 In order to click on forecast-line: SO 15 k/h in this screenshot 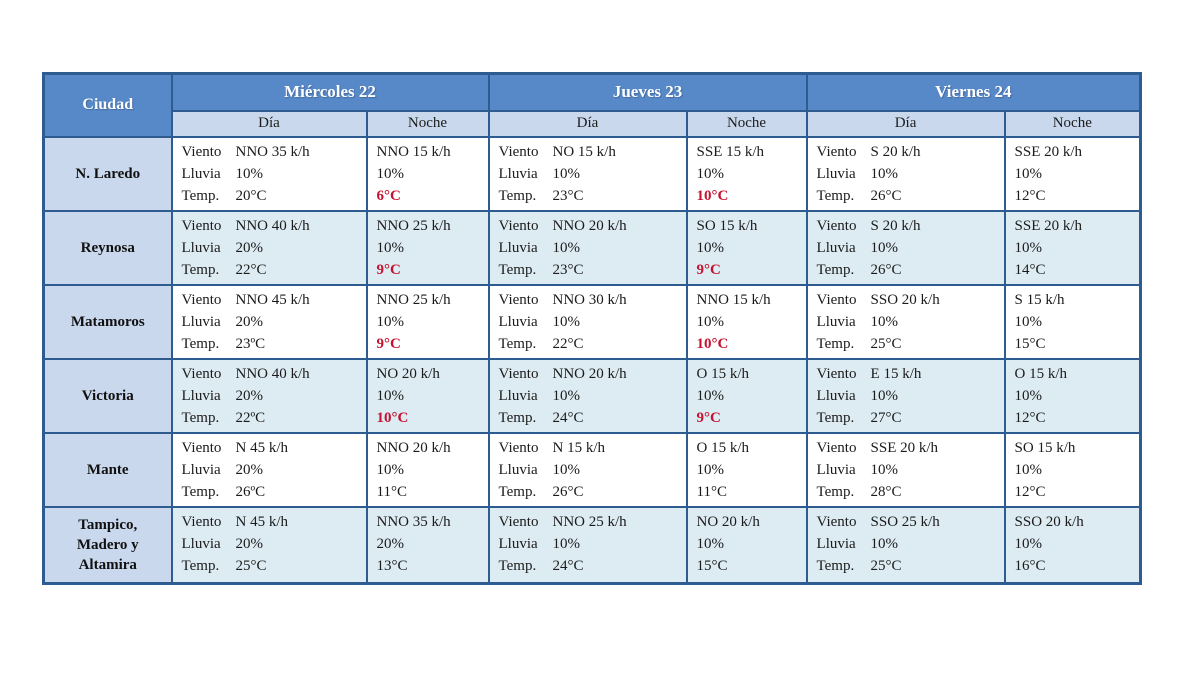, I will do `click(749, 226)`.